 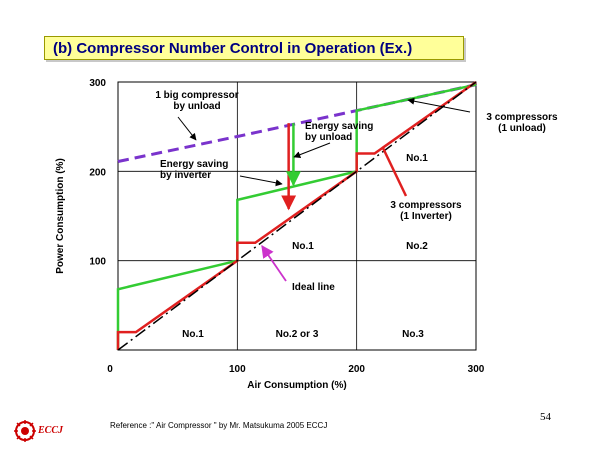 What do you see at coordinates (25, 431) in the screenshot?
I see `eccj-logo-icon` at bounding box center [25, 431].